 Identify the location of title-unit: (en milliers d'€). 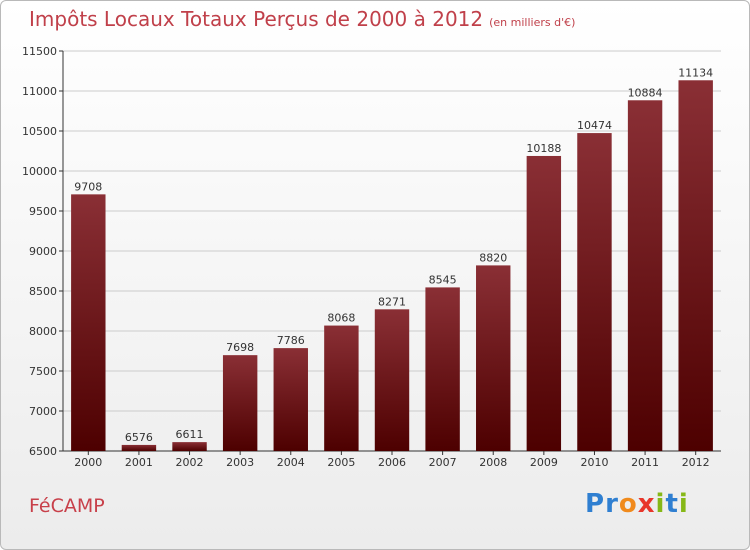
(532, 22).